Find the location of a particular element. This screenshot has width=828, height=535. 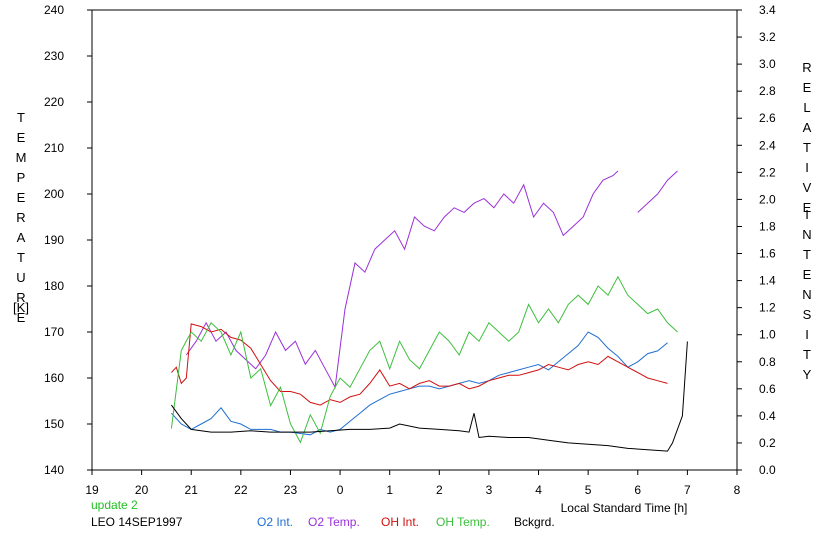

legend-oh-int: OH Int. is located at coordinates (400, 522).